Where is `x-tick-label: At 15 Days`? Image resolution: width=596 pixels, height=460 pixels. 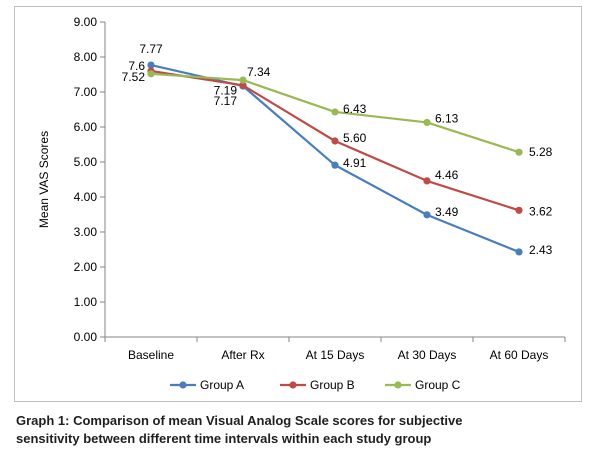
x-tick-label: At 15 Days is located at coordinates (335, 355).